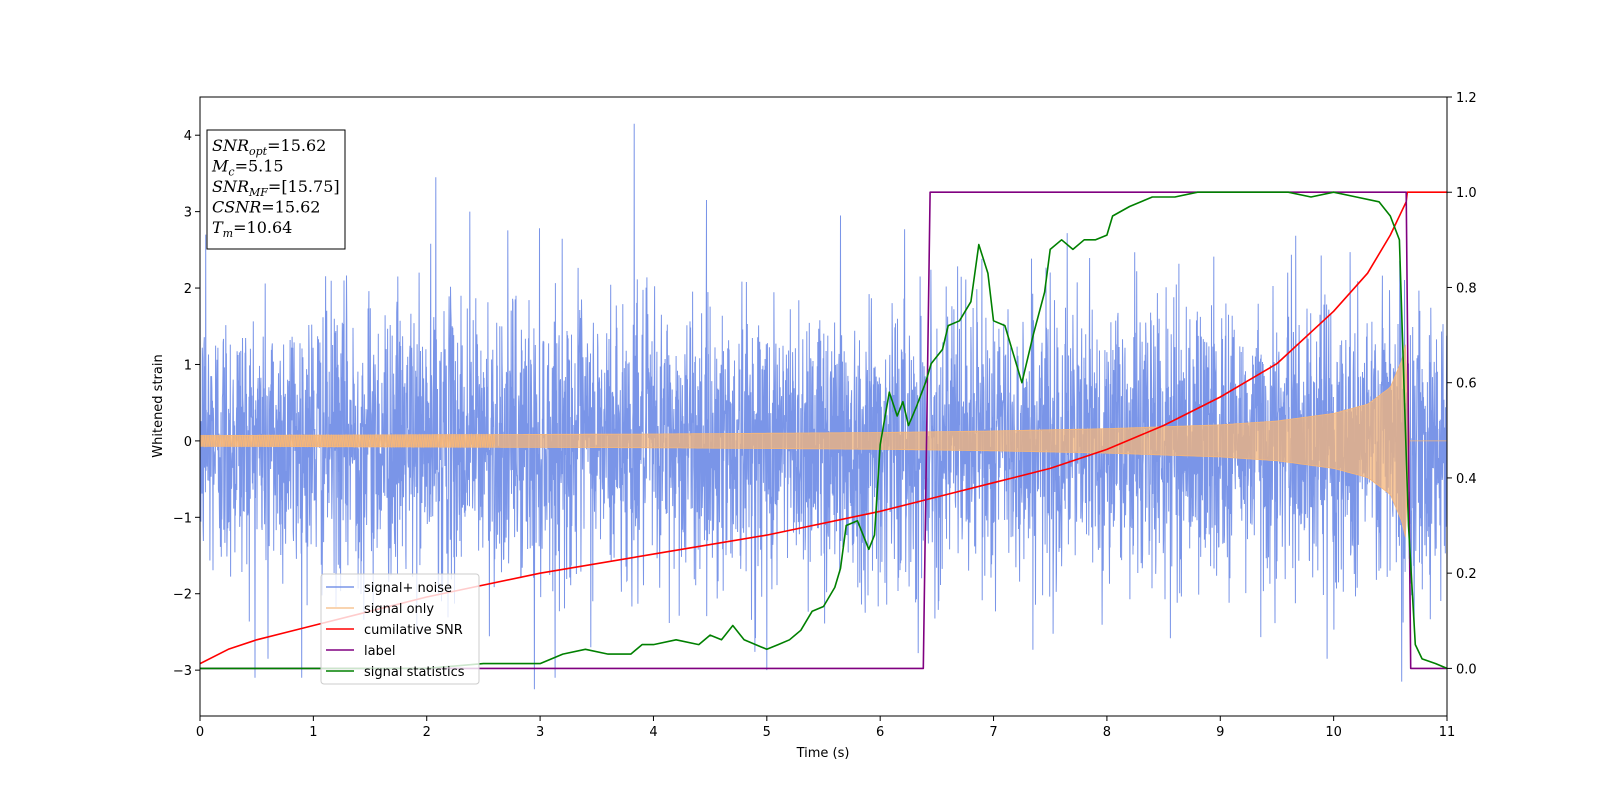 The image size is (1600, 800). I want to click on y-tick-label: −2, so click(182, 595).